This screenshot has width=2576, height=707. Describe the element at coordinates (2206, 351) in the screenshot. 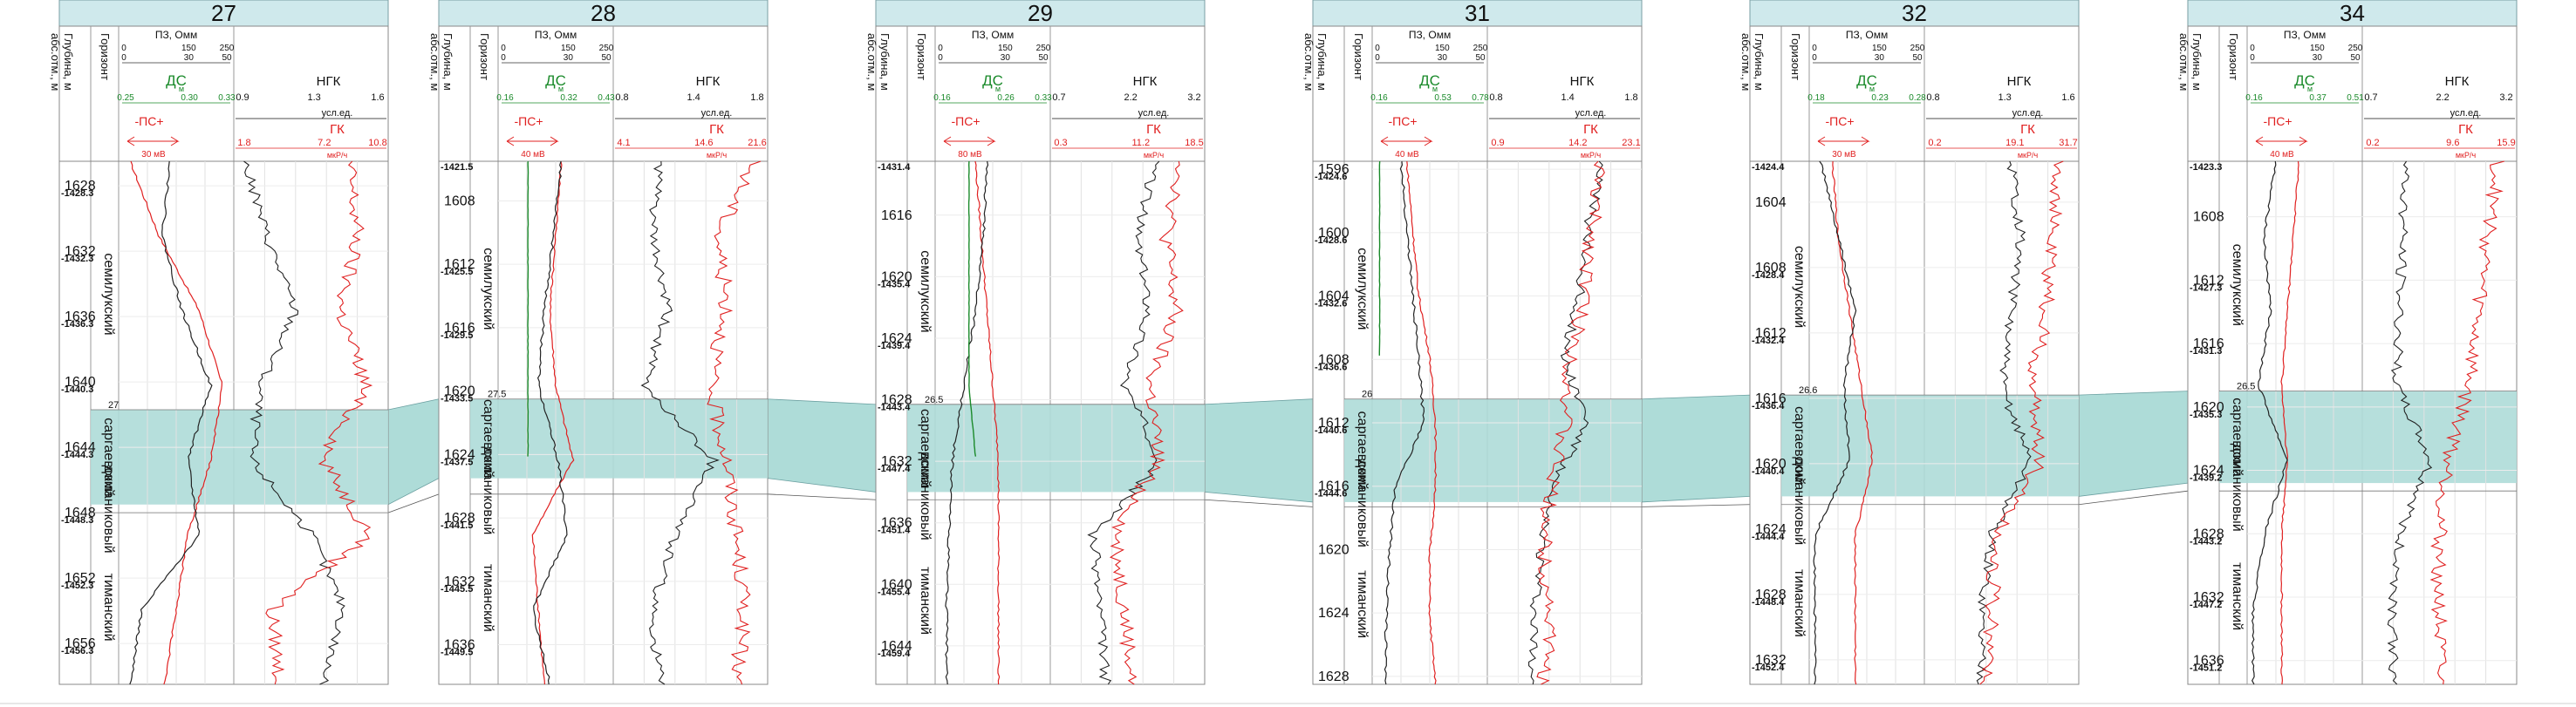

I see `abs-depth-label: -1431.3` at that location.